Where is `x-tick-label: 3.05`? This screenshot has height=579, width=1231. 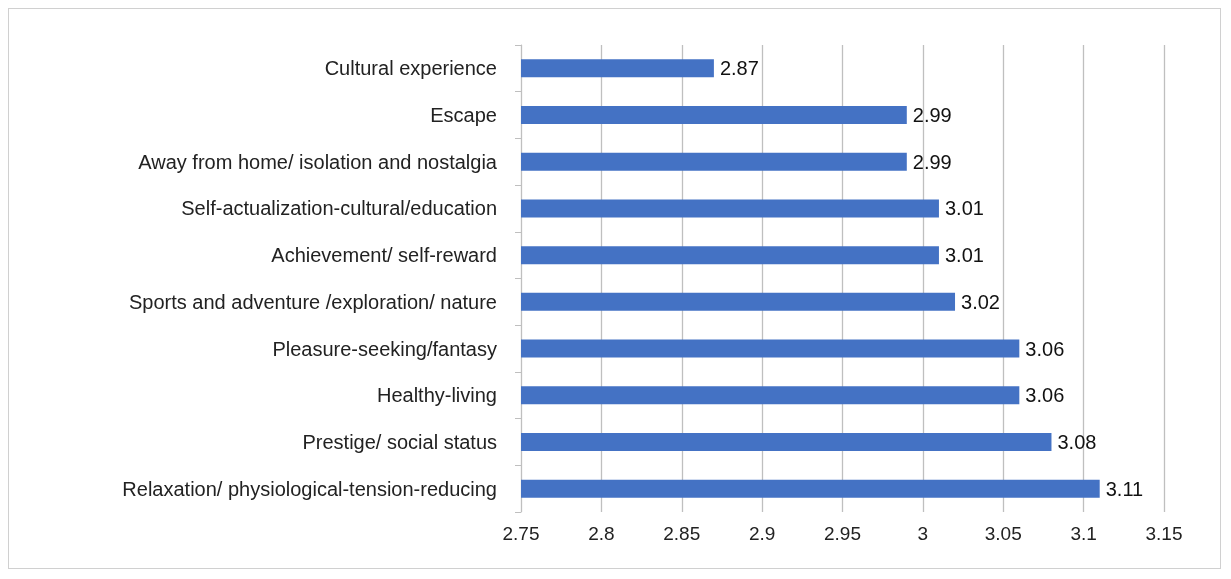
x-tick-label: 3.05 is located at coordinates (1003, 533).